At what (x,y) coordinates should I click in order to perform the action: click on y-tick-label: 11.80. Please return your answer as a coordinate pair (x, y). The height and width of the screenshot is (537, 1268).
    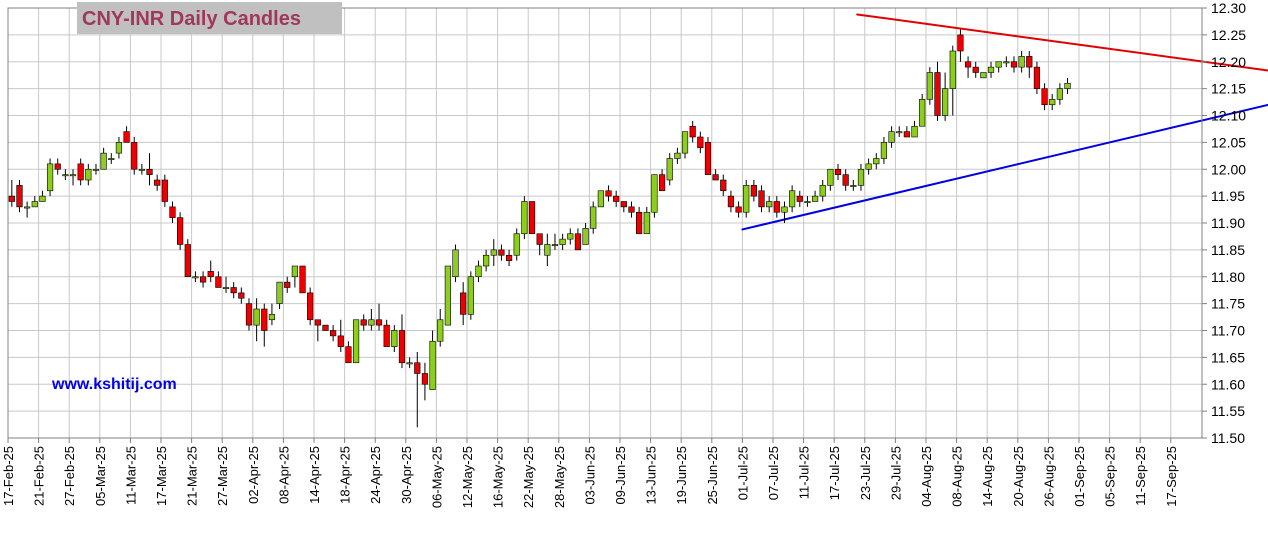
    Looking at the image, I should click on (1228, 277).